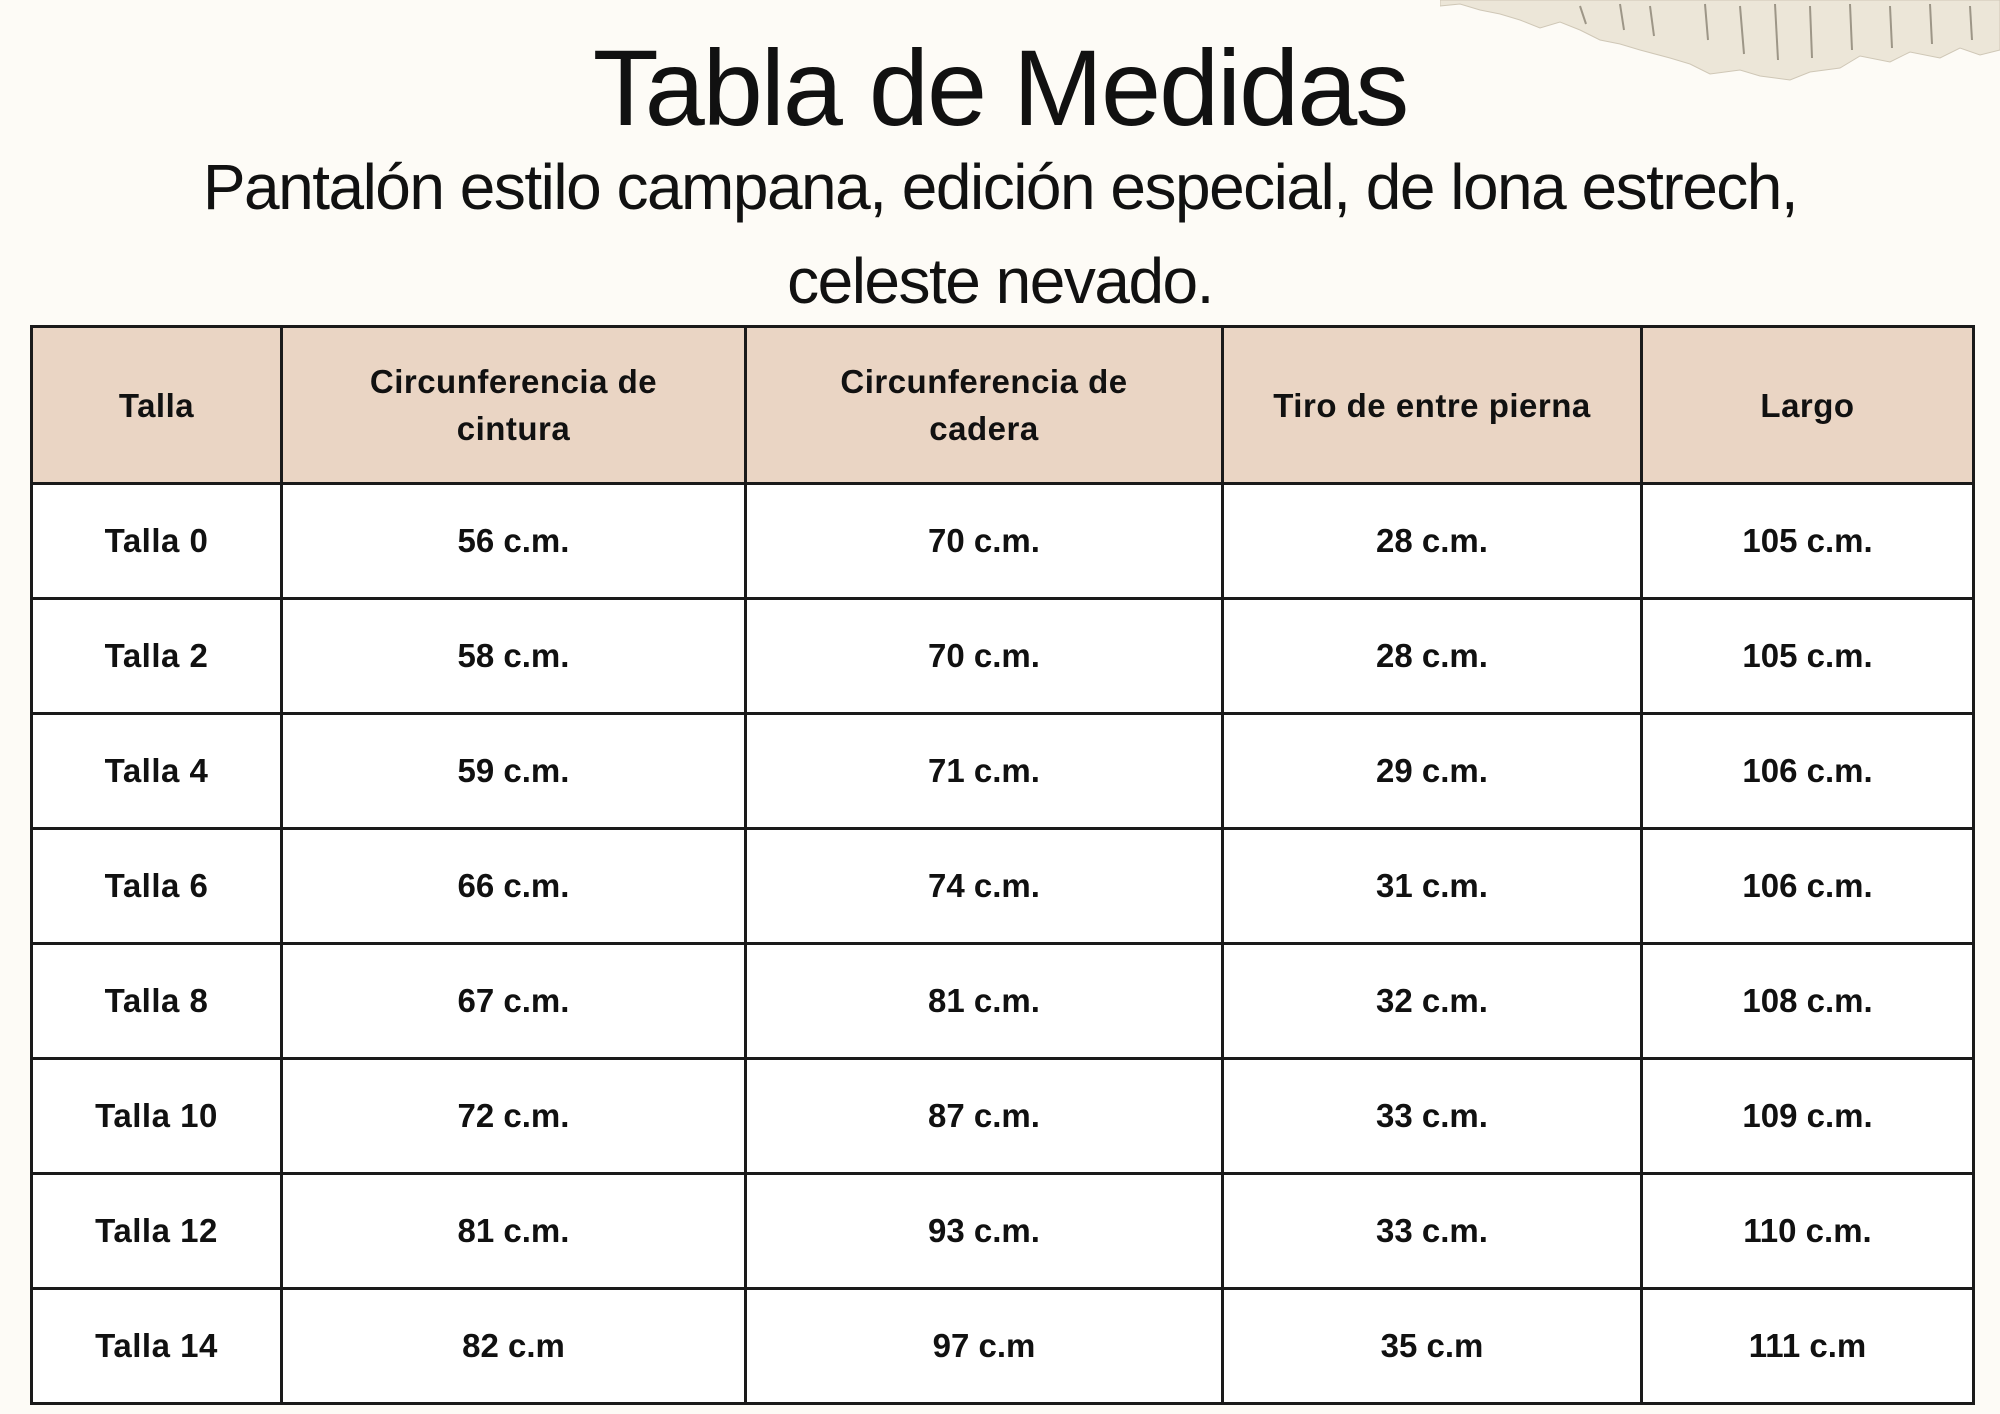 The image size is (2000, 1414). Describe the element at coordinates (984, 1231) in the screenshot. I see `hip-cell: 93 c.m.` at that location.